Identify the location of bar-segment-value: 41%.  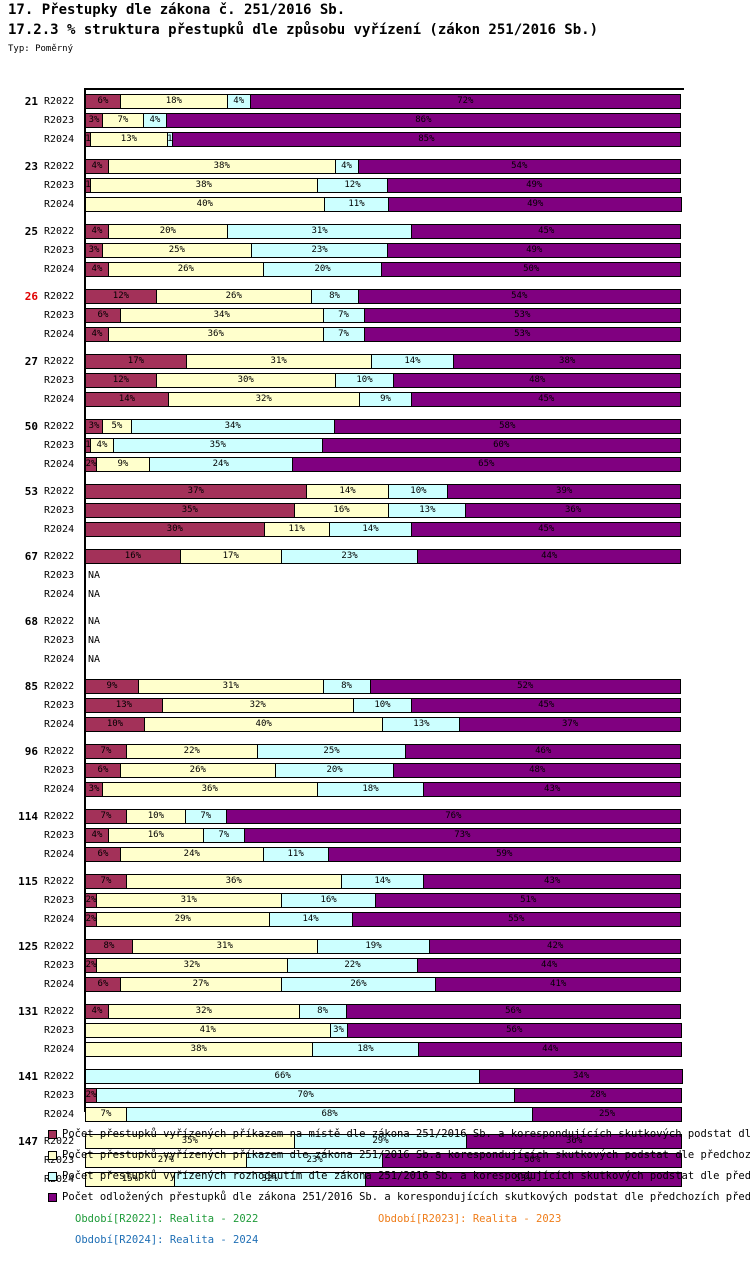
(207, 1030).